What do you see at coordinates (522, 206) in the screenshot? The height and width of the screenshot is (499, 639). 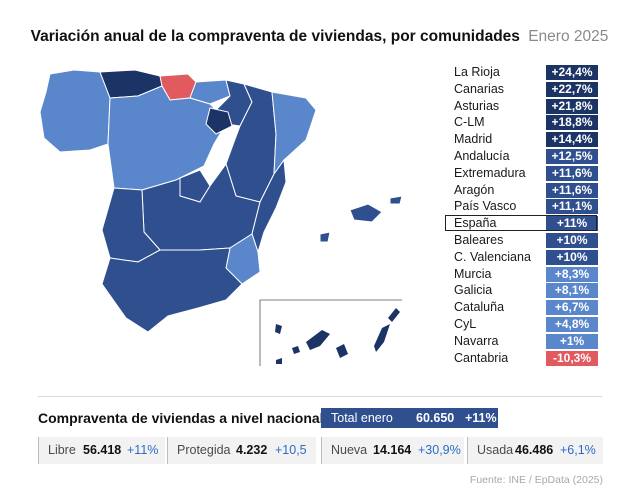 I see `ranking-row: País Vasco +11,1%` at bounding box center [522, 206].